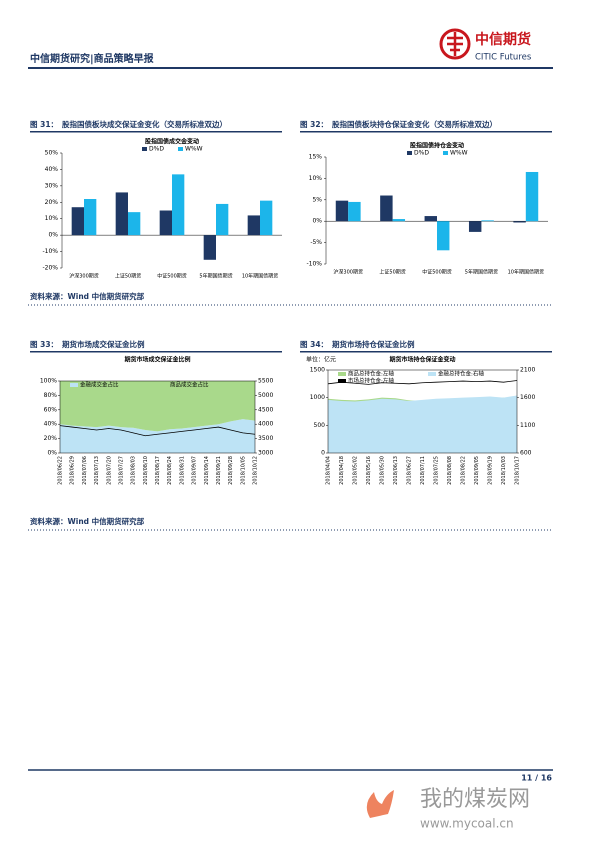  I want to click on tick-label: 1000, so click(317, 397).